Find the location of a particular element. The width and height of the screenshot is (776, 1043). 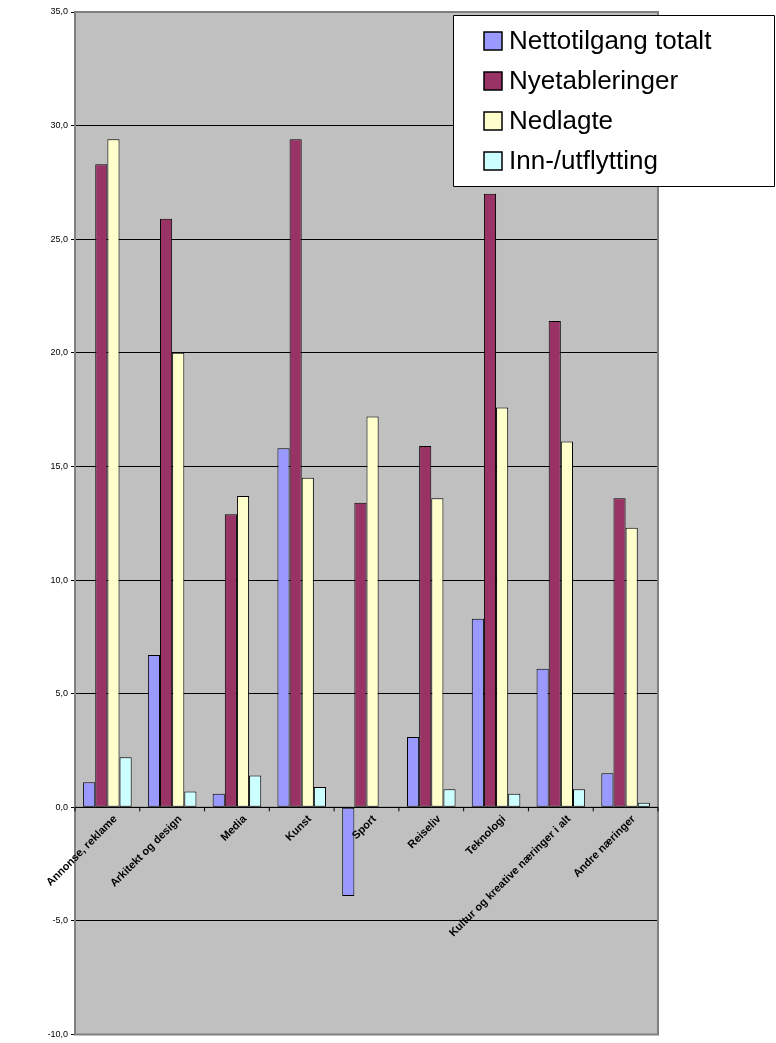

legend-label: Inn-/utflytting is located at coordinates (583, 160).